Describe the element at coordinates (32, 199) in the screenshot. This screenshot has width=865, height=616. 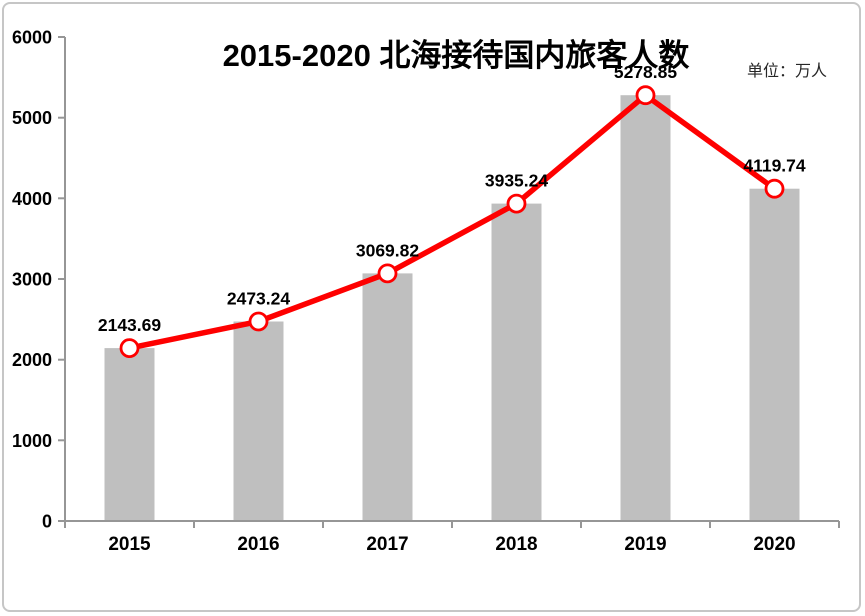
I see `y-tick-label: 4000` at that location.